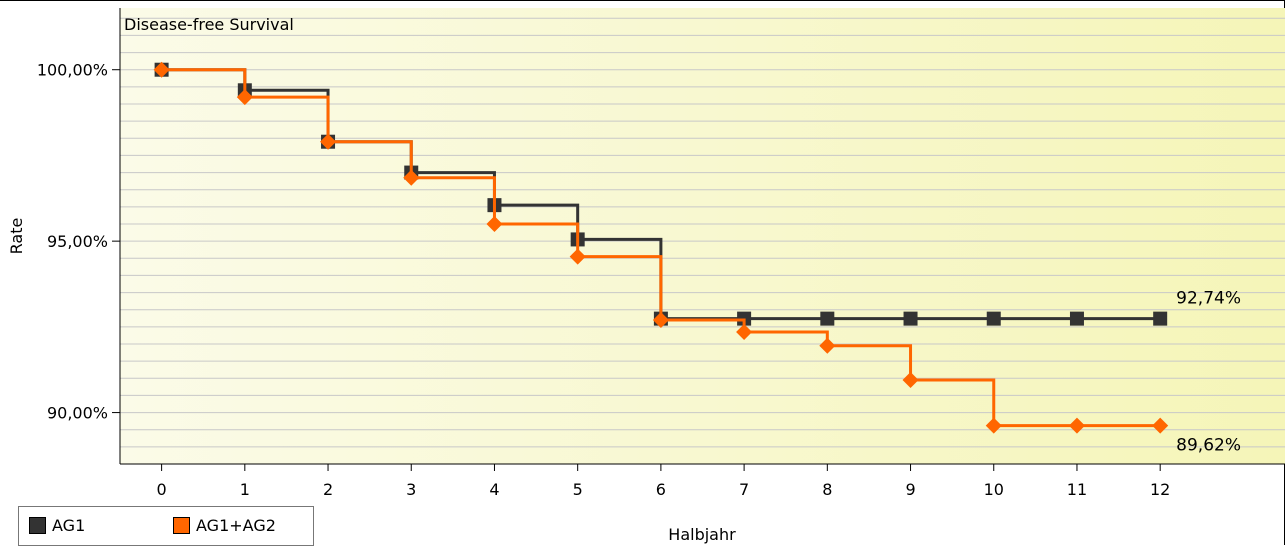 The height and width of the screenshot is (546, 1286). Describe the element at coordinates (702, 534) in the screenshot. I see `x-axis-title: Halbjahr` at that location.